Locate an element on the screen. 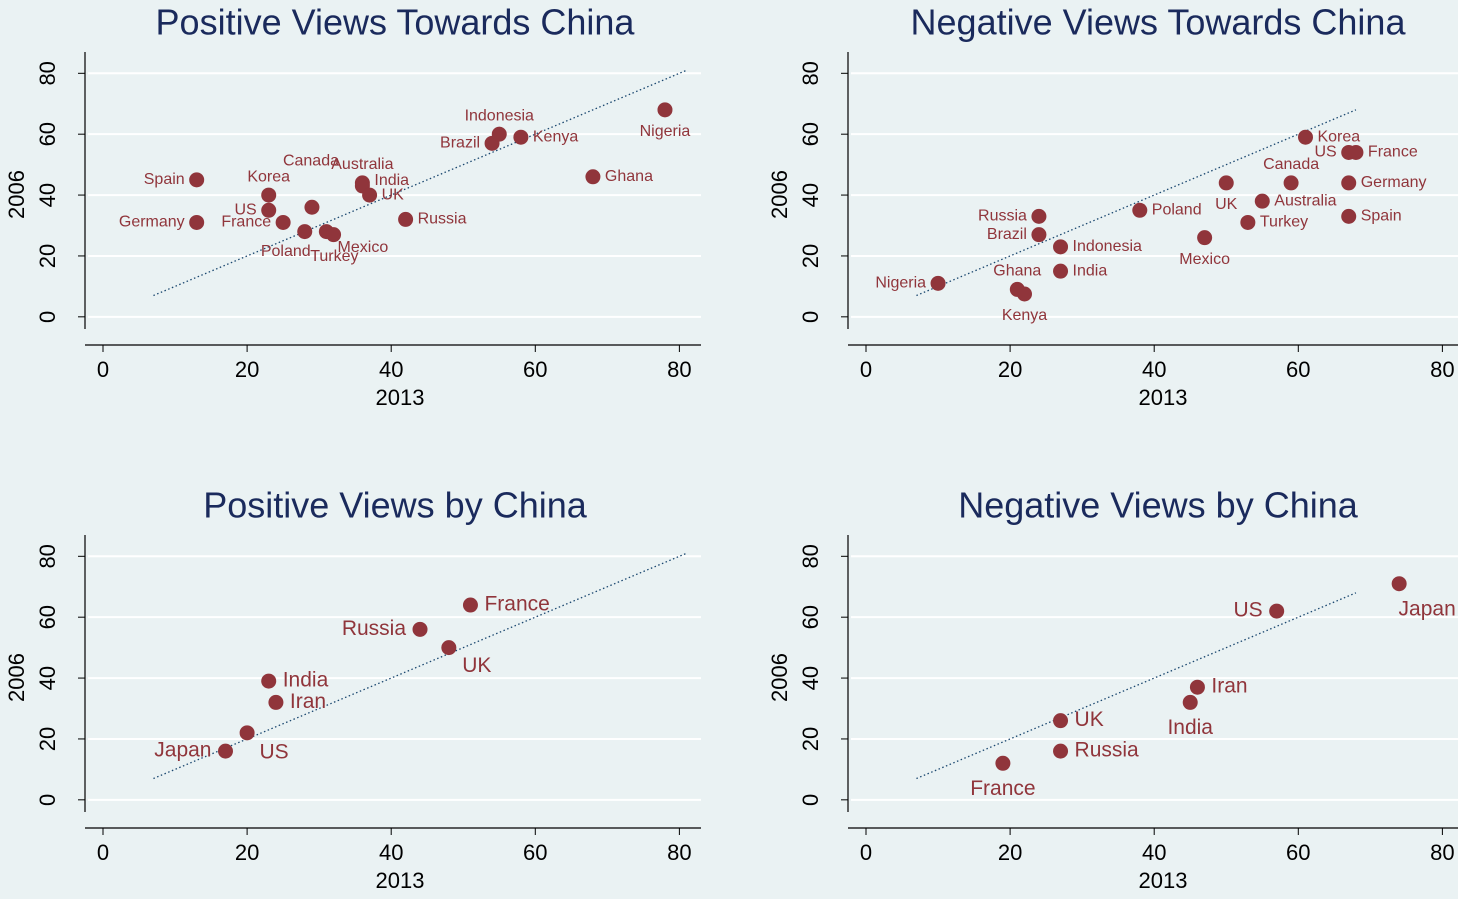 The height and width of the screenshot is (899, 1458). point-label: Japan is located at coordinates (1427, 608).